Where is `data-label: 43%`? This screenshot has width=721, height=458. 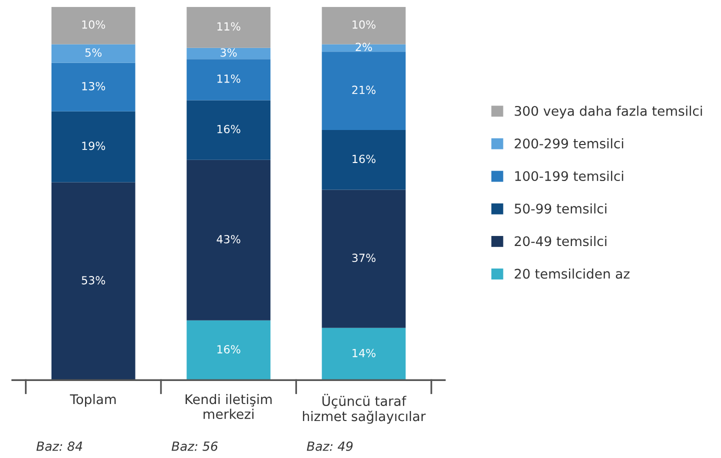
data-label: 43% is located at coordinates (228, 239).